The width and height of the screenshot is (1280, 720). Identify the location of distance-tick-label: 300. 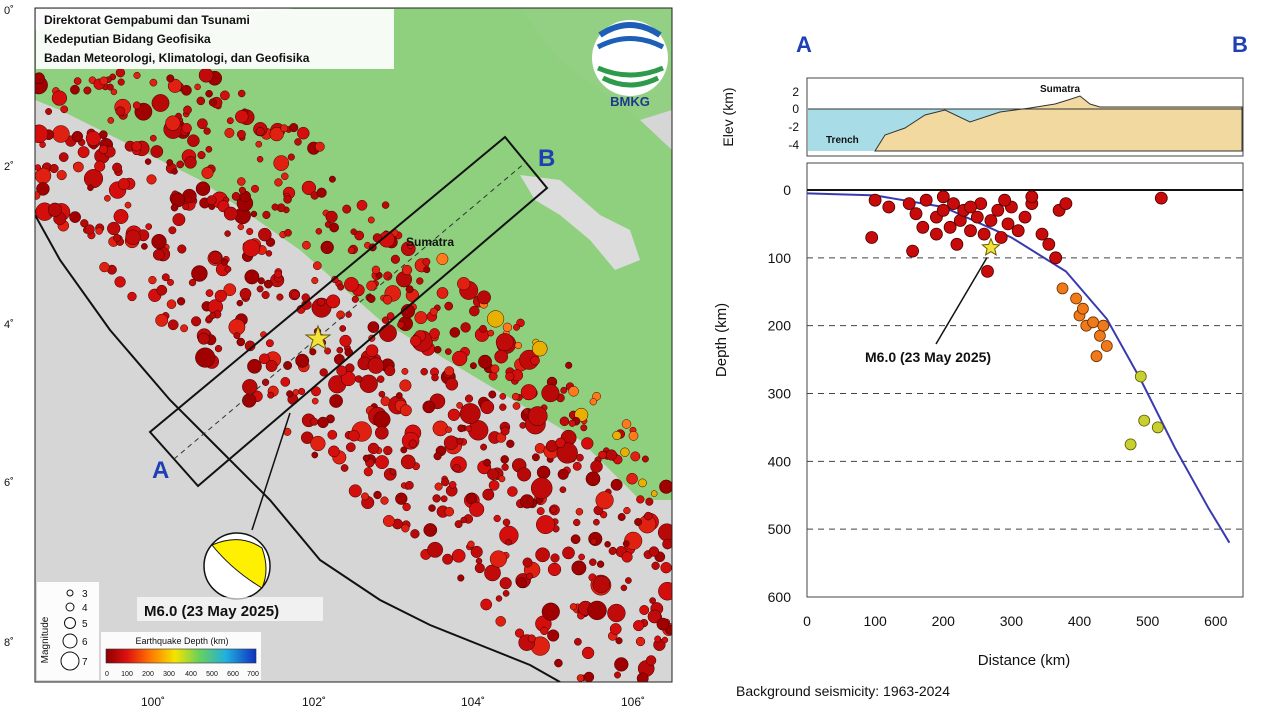
(1012, 621).